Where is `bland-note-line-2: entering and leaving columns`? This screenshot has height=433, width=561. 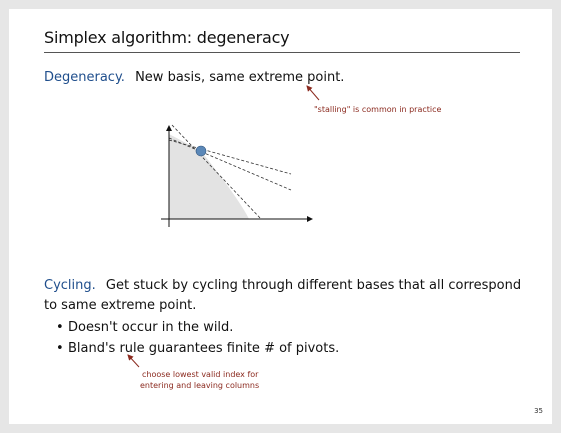 bland-note-line-2: entering and leaving columns is located at coordinates (200, 385).